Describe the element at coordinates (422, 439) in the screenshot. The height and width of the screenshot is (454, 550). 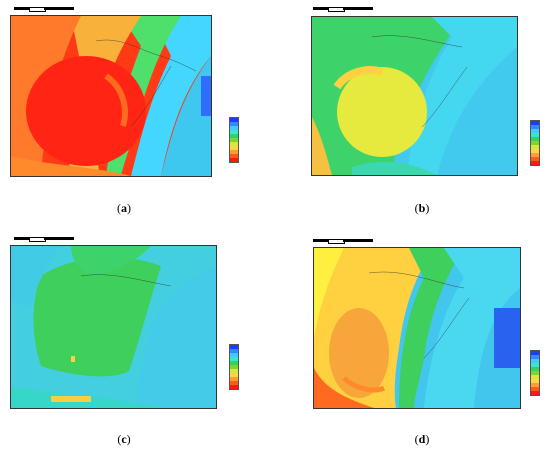
I see `caption-d: (d)` at that location.